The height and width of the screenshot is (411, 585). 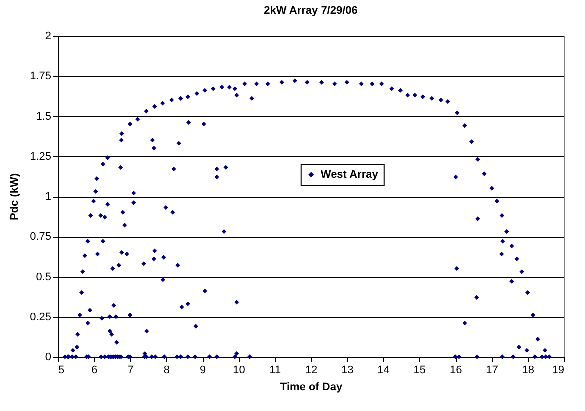 I want to click on y-tick-label: 1.75, so click(x=41, y=76).